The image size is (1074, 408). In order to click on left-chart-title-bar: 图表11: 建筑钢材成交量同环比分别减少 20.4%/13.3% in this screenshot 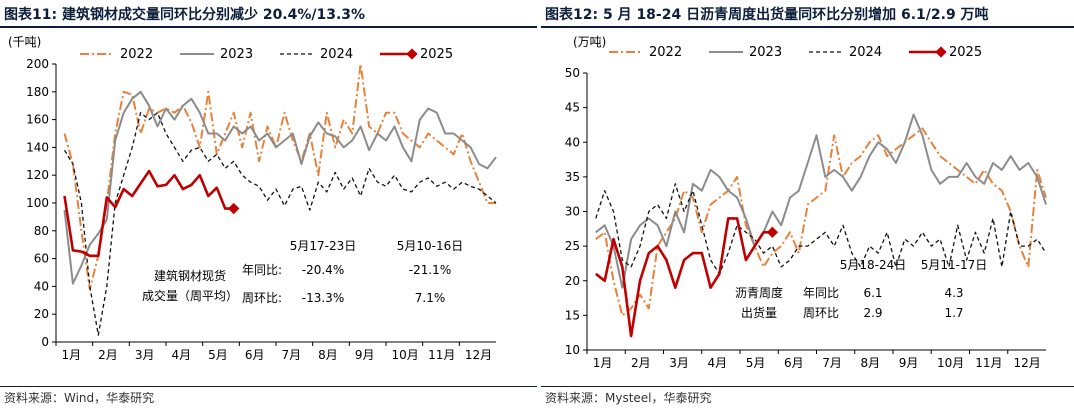, I will do `click(268, 13)`.